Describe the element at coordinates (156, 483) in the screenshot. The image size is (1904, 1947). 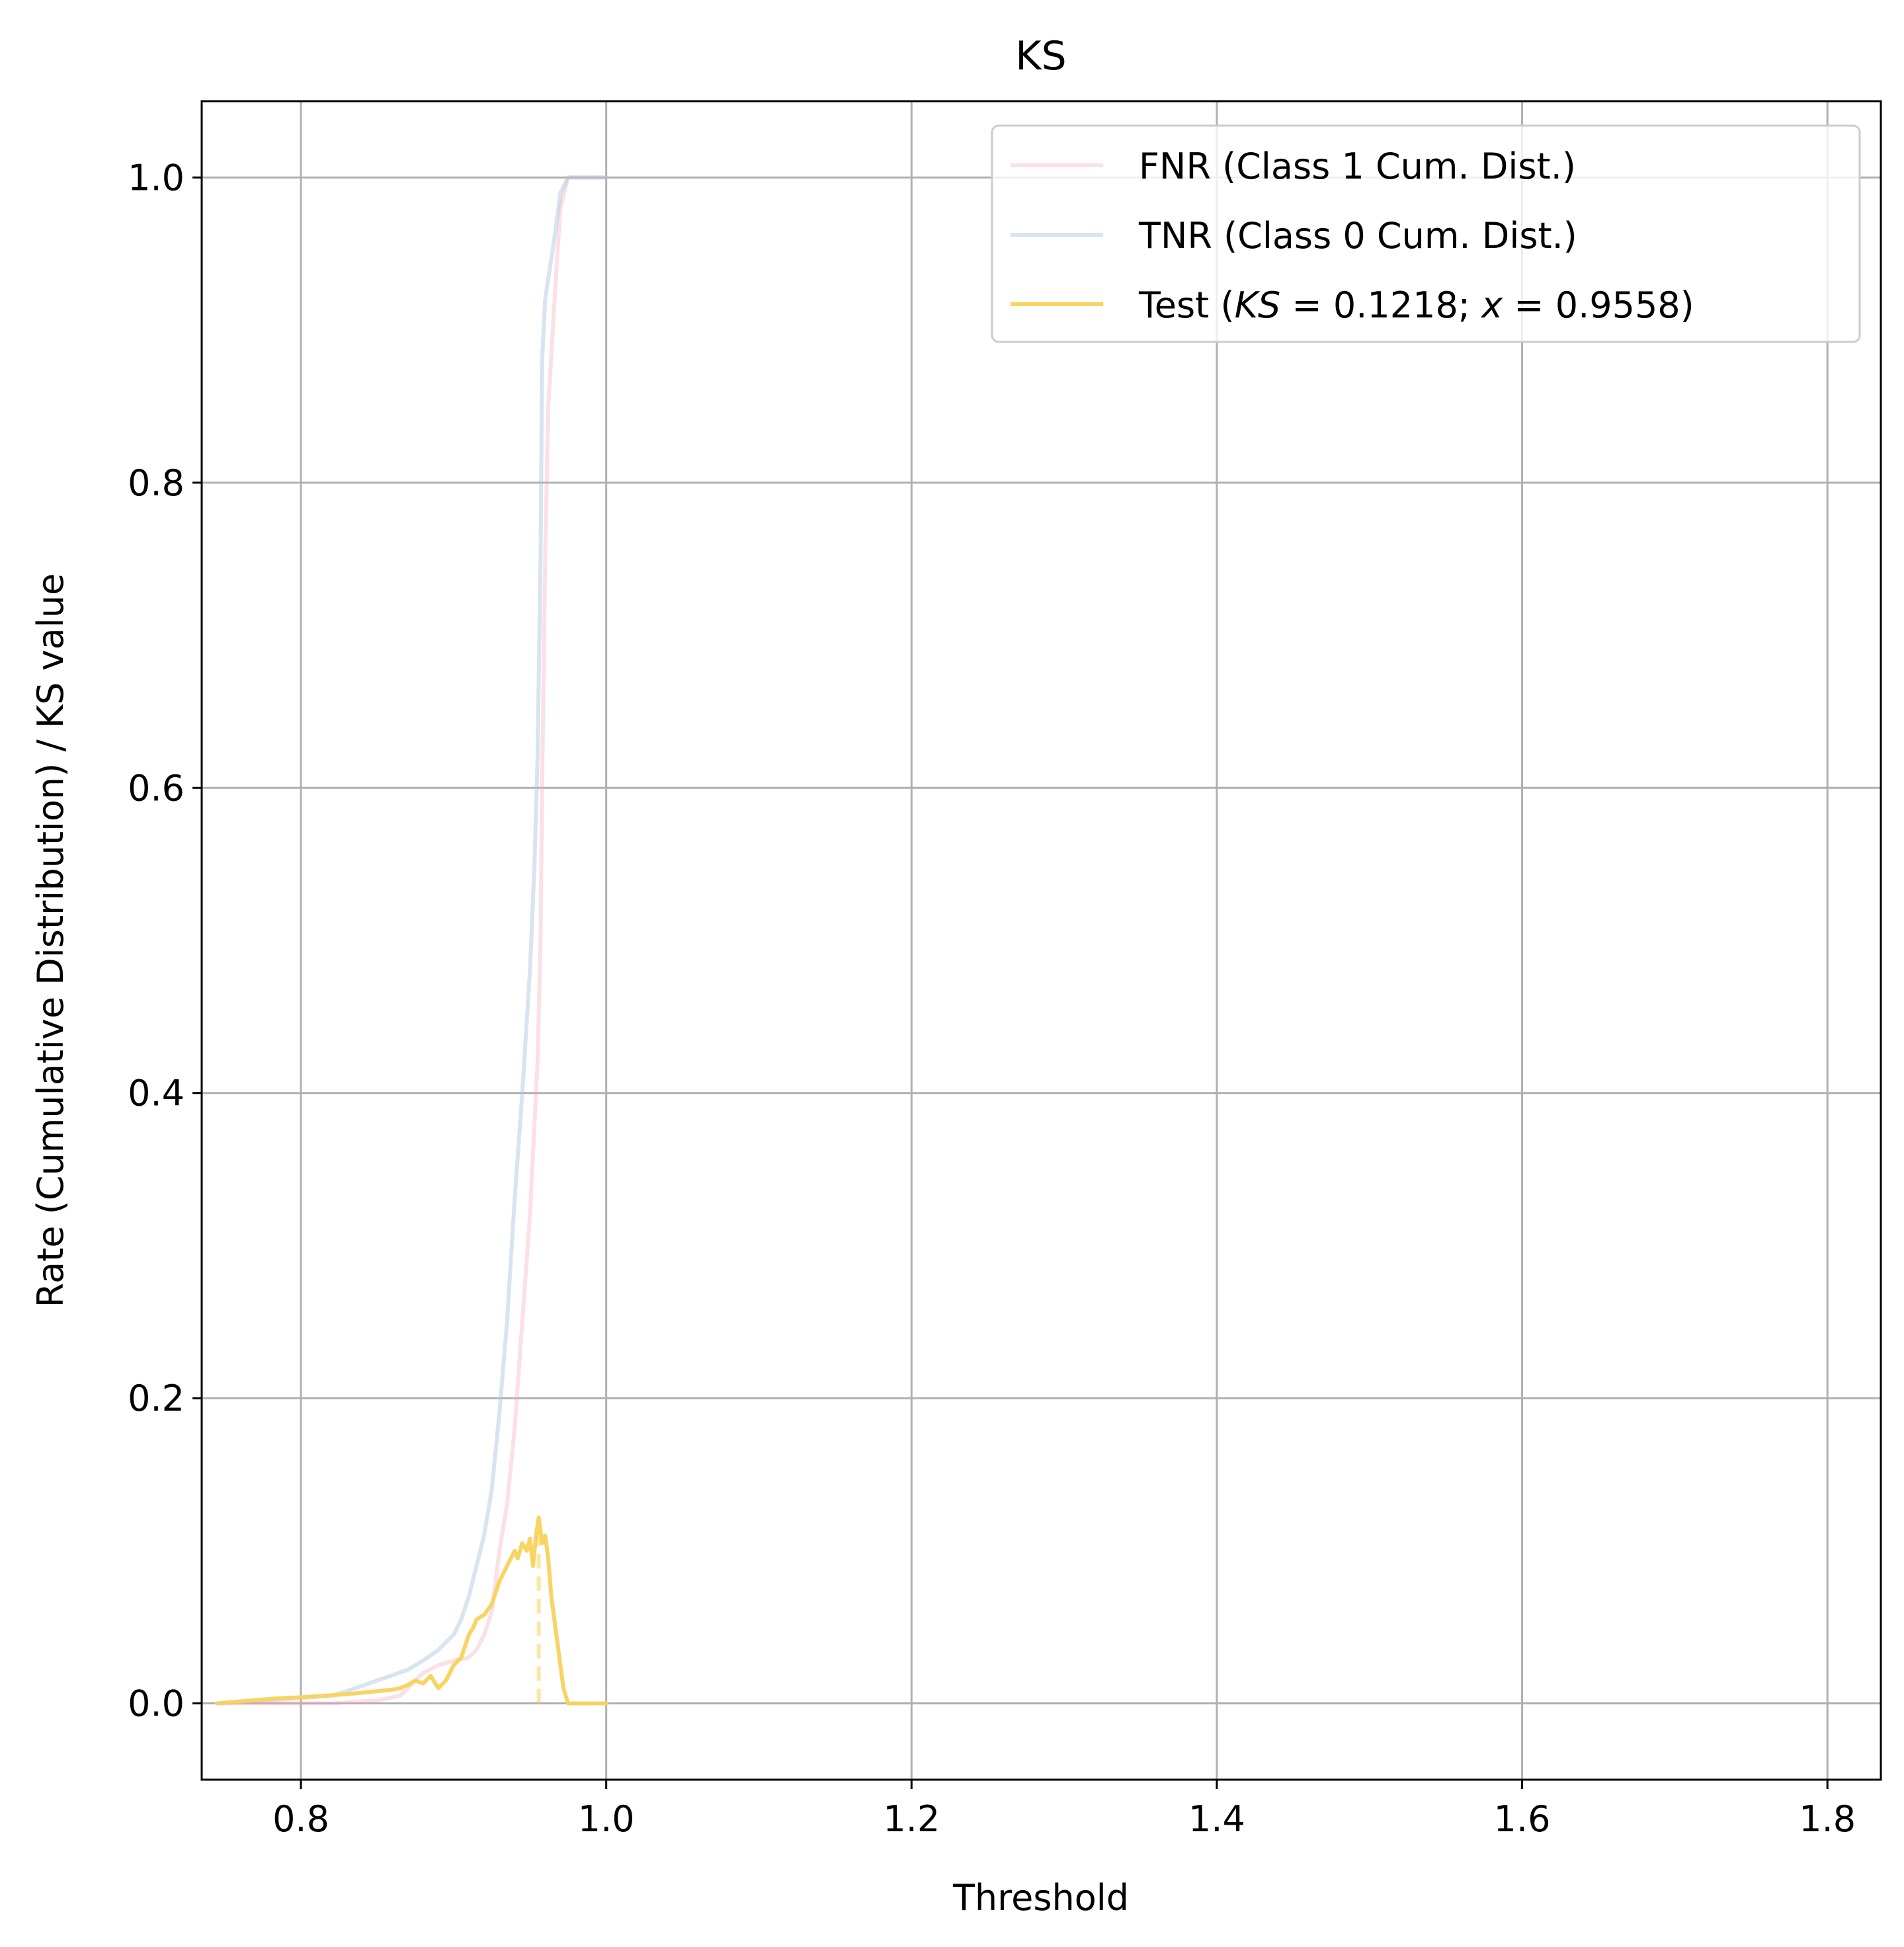
I see `y-tick-label: 0.8` at that location.